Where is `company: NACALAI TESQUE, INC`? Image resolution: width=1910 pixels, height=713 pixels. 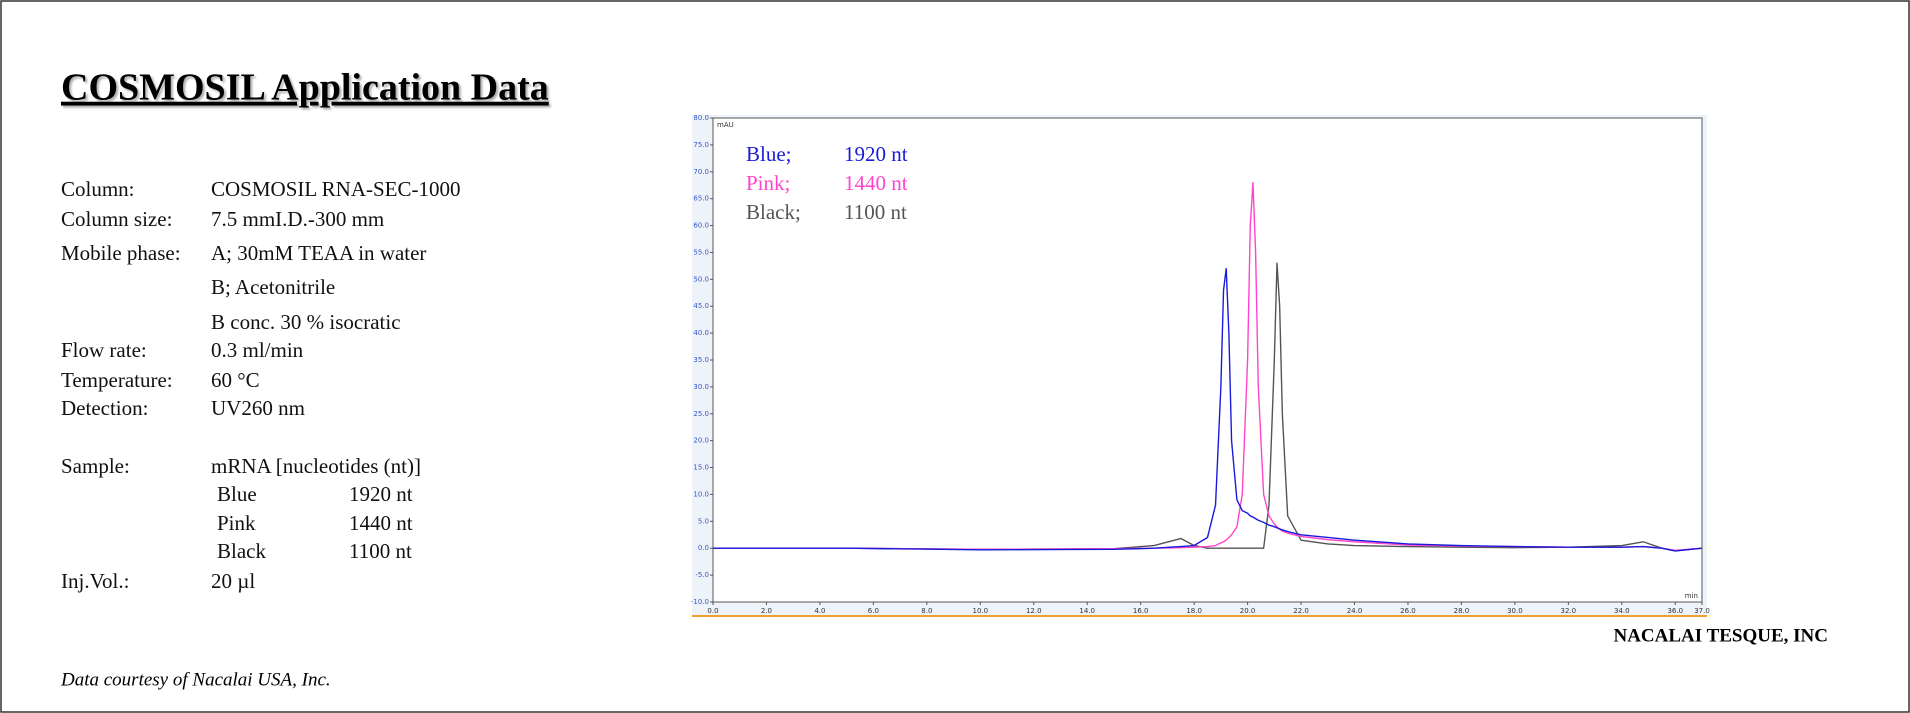
company: NACALAI TESQUE, INC is located at coordinates (1720, 635).